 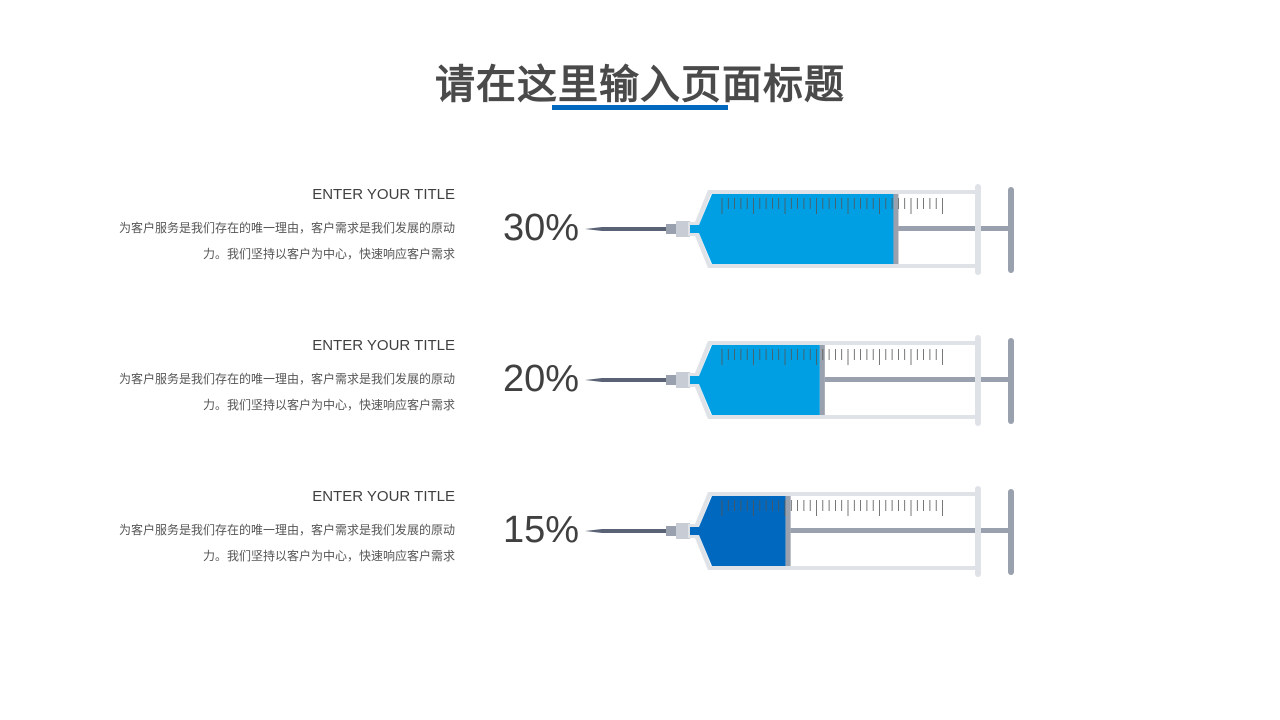 I want to click on page-title: 请在这里输入页面标题, so click(x=640, y=85).